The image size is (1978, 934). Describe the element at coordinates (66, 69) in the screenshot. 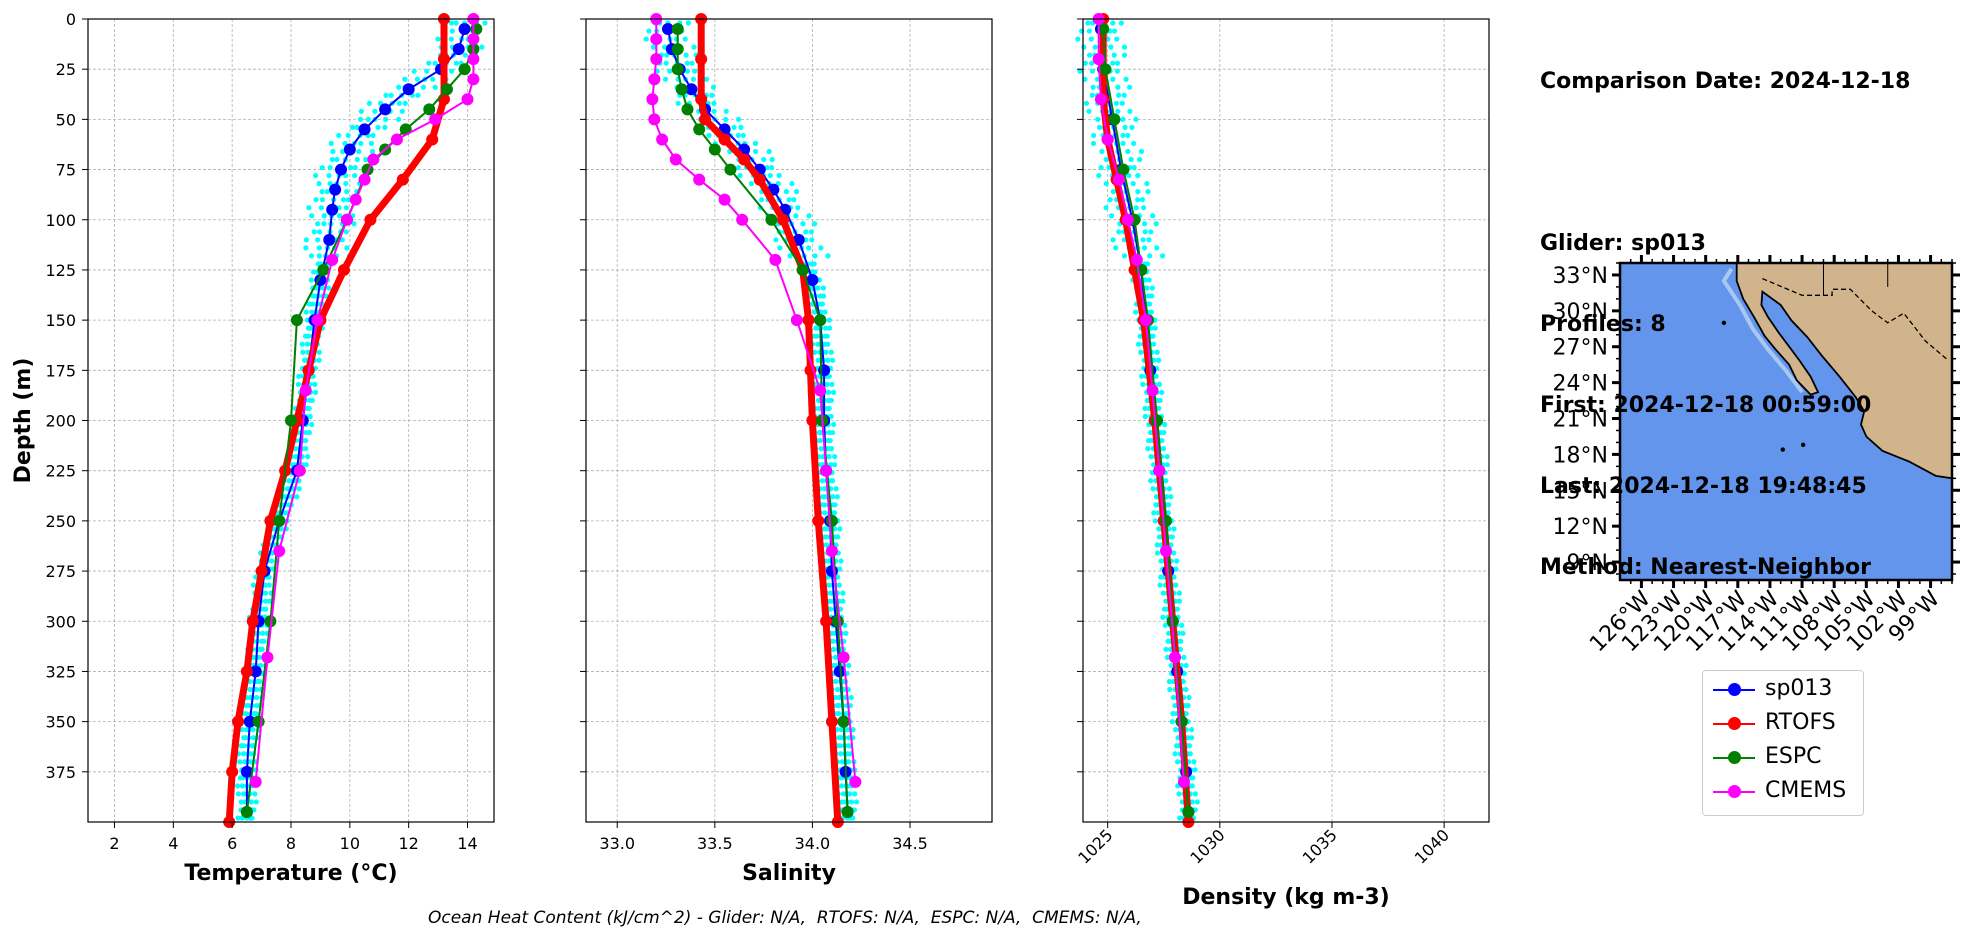

I see `y-tick-label: 25` at that location.